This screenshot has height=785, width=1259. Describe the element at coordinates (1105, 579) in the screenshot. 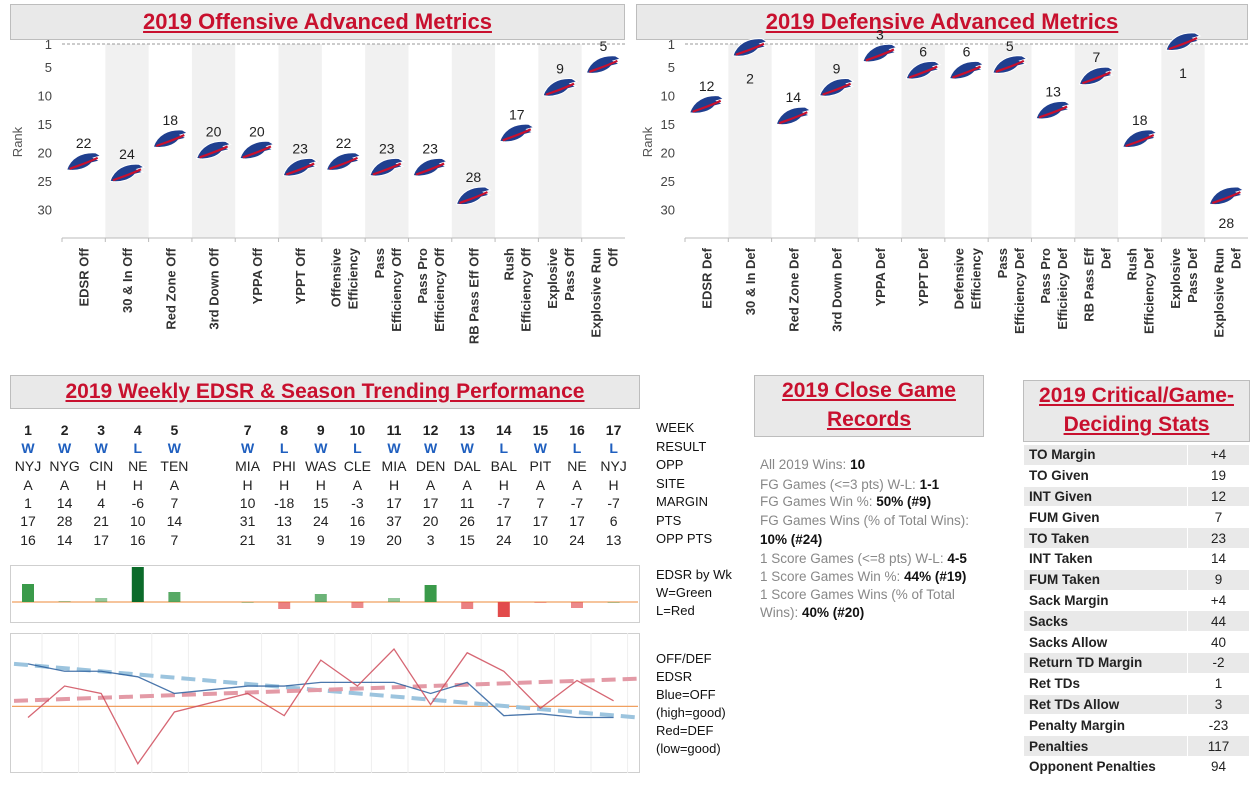

I see `critical-stat-label: FUM Taken` at that location.